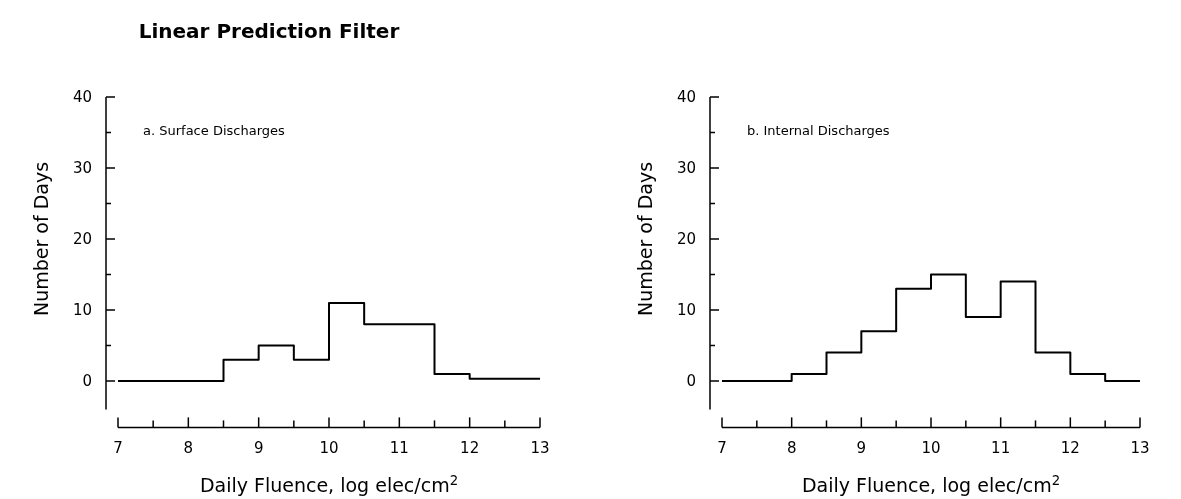 The height and width of the screenshot is (499, 1181). Describe the element at coordinates (269, 31) in the screenshot. I see `chart-title: Linear Prediction Filter` at that location.